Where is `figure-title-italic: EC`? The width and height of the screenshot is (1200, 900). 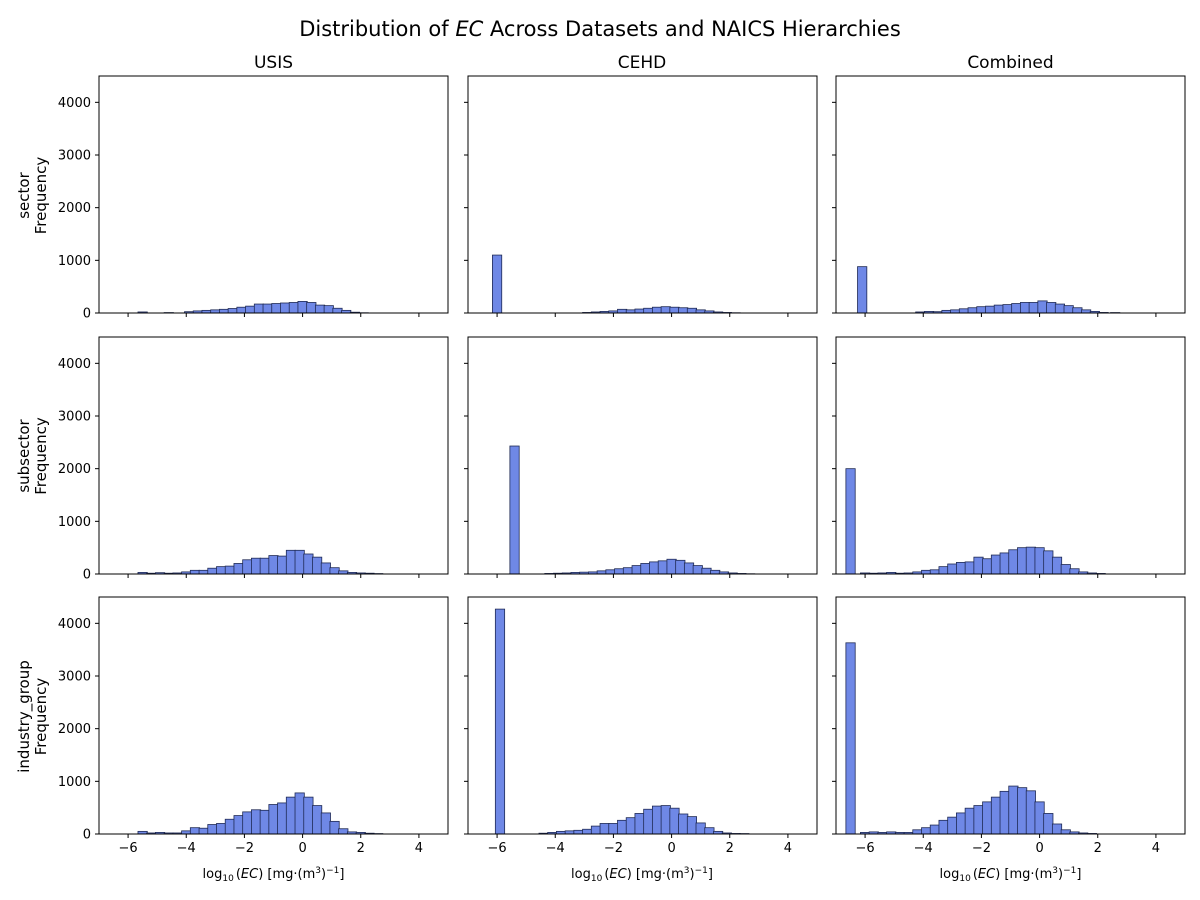 figure-title-italic: EC is located at coordinates (469, 29).